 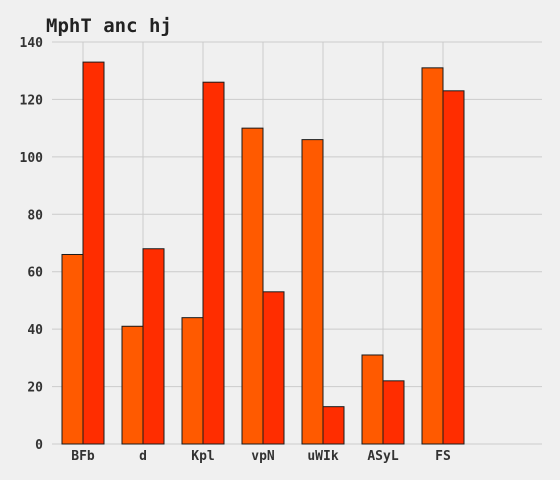 What do you see at coordinates (32, 158) in the screenshot?
I see `y-tick-label: 100` at bounding box center [32, 158].